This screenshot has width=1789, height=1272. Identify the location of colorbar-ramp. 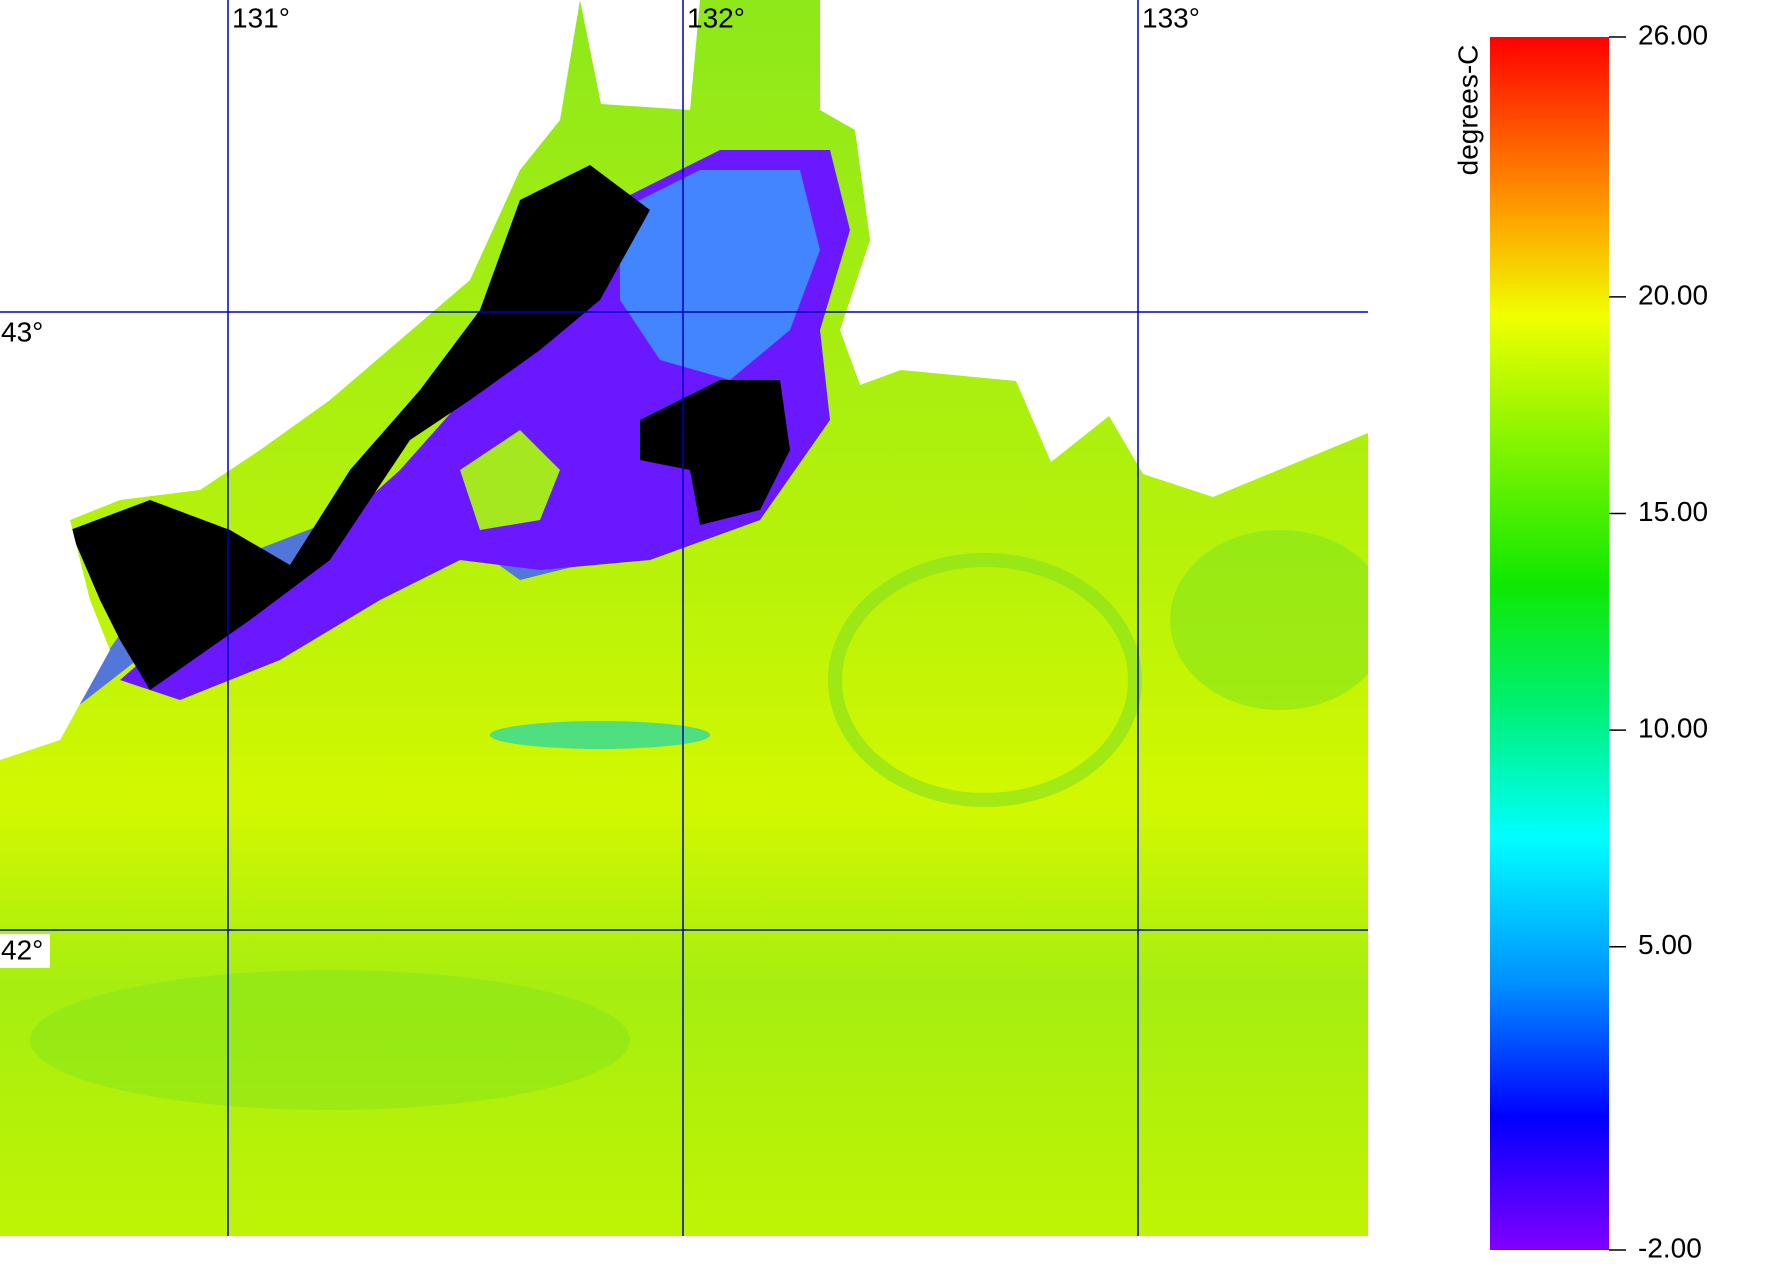
(1549, 643).